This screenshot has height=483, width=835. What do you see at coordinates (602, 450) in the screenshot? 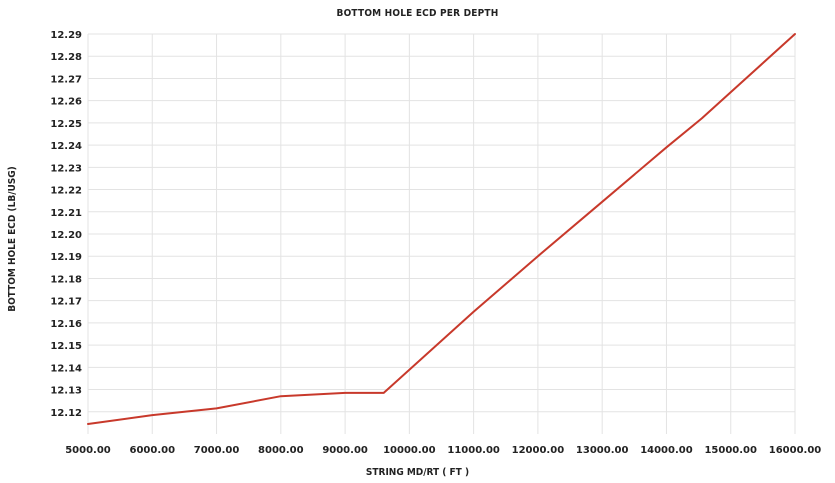
I see `x-tick-label: 13000.00` at bounding box center [602, 450].